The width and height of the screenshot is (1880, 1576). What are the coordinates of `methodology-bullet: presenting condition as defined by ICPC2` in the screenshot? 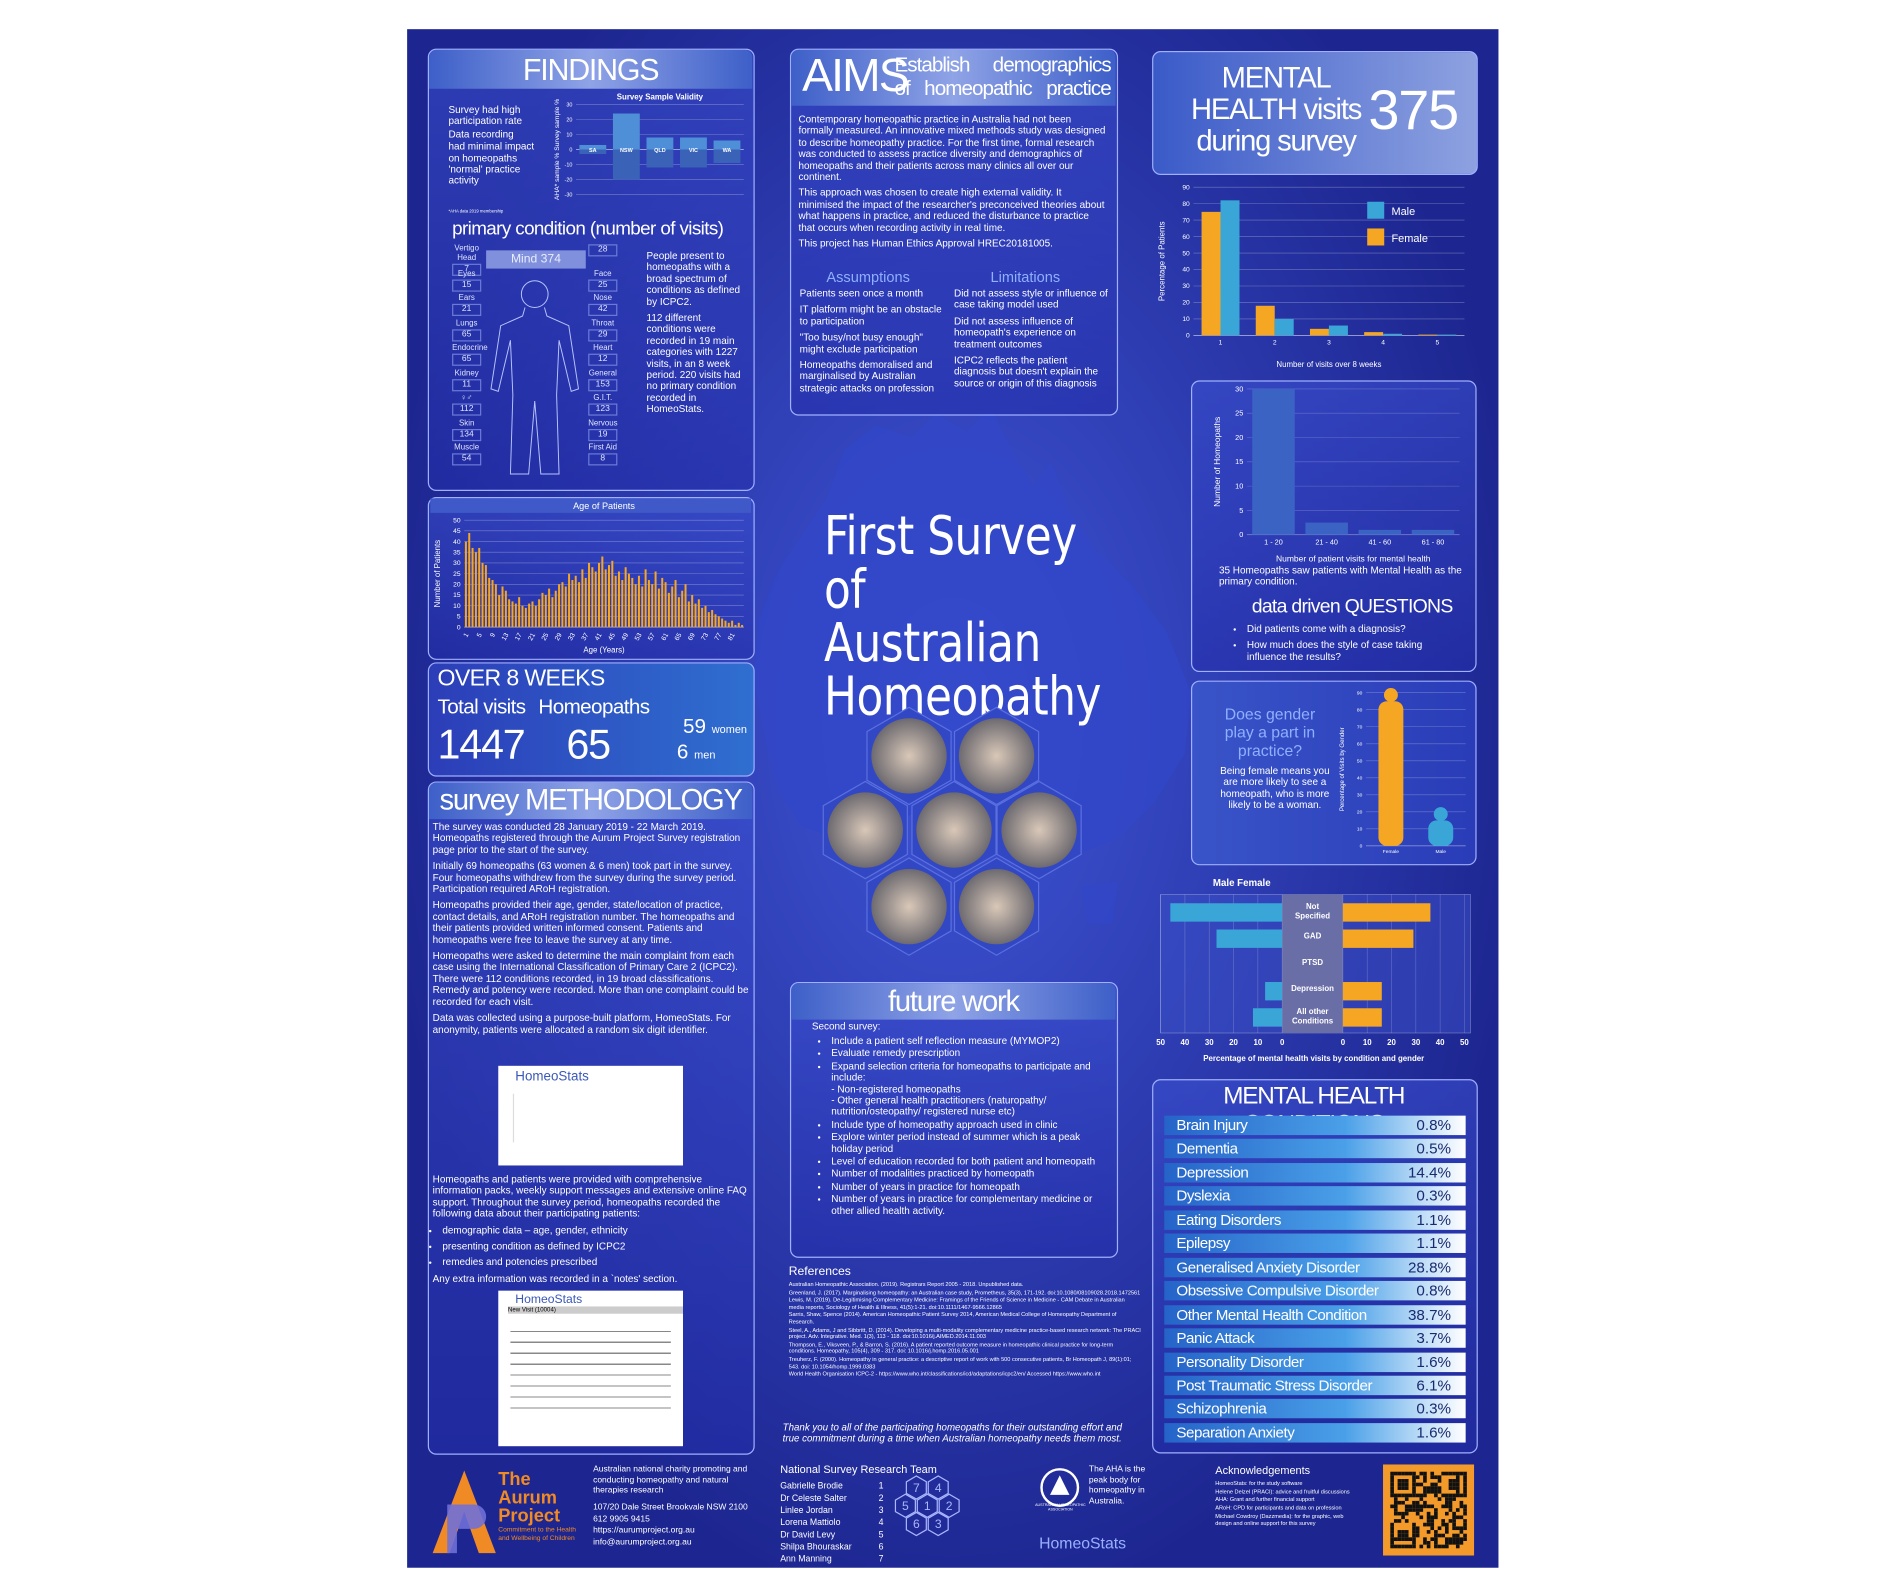 It's located at (595, 1246).